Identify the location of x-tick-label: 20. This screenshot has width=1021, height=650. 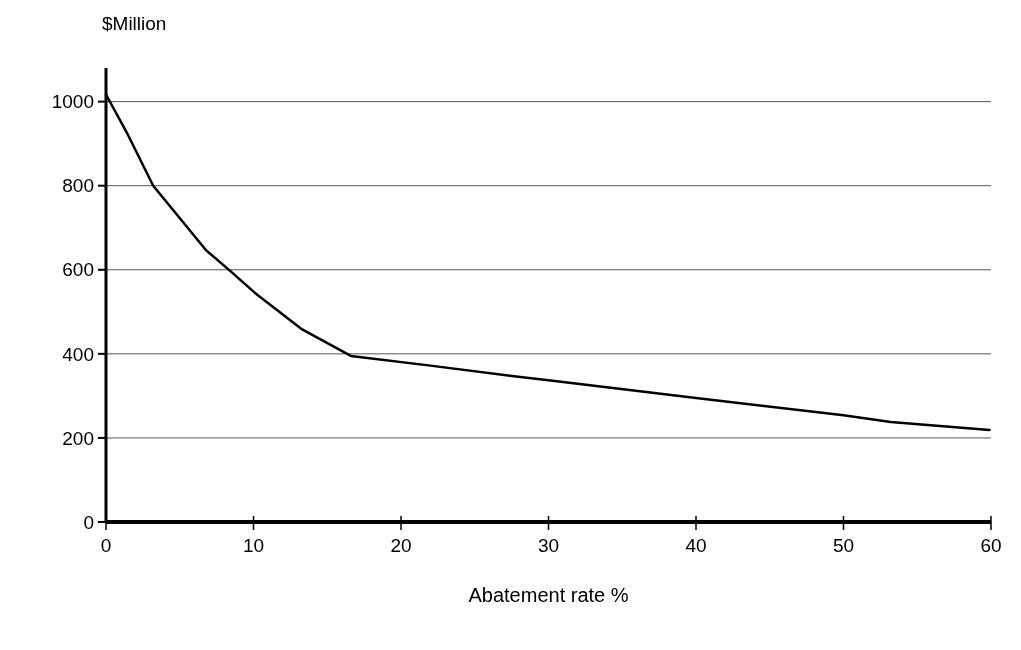
(401, 545).